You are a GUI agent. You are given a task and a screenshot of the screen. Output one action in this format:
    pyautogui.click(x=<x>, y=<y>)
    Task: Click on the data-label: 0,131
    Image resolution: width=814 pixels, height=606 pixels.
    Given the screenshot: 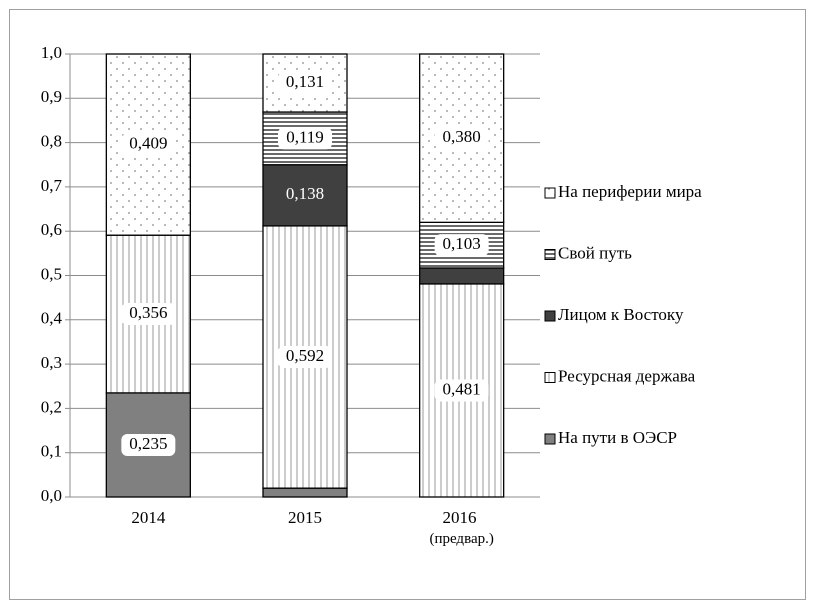 What is the action you would take?
    pyautogui.click(x=305, y=81)
    